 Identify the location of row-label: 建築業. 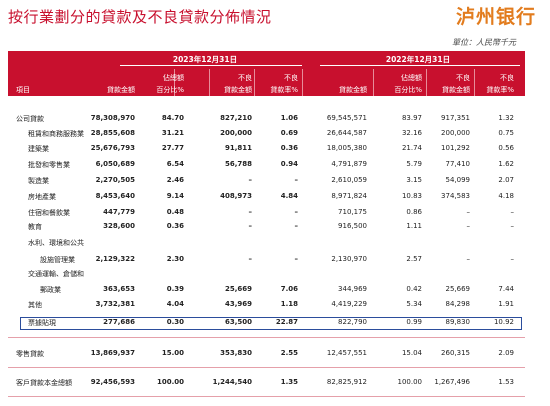
(38, 149).